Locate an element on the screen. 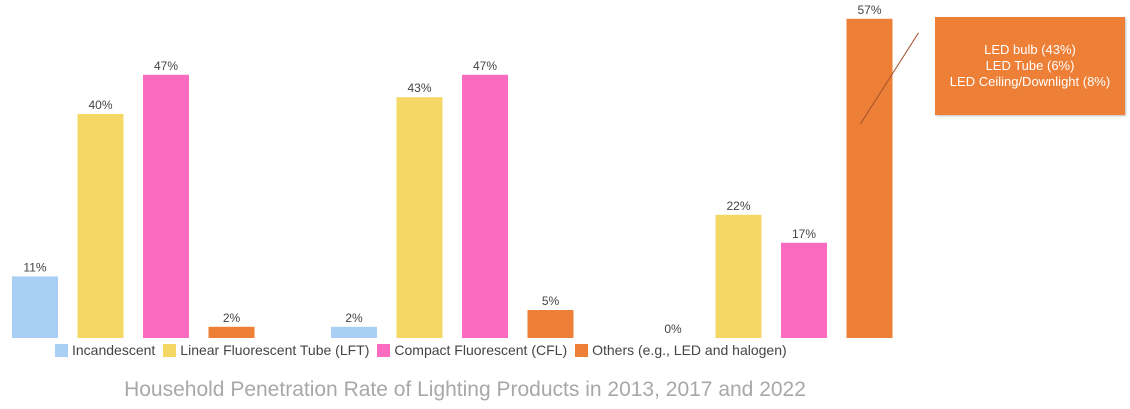 The height and width of the screenshot is (409, 1130). callout-line-led-tube: LED Tube (6%) is located at coordinates (1030, 65).